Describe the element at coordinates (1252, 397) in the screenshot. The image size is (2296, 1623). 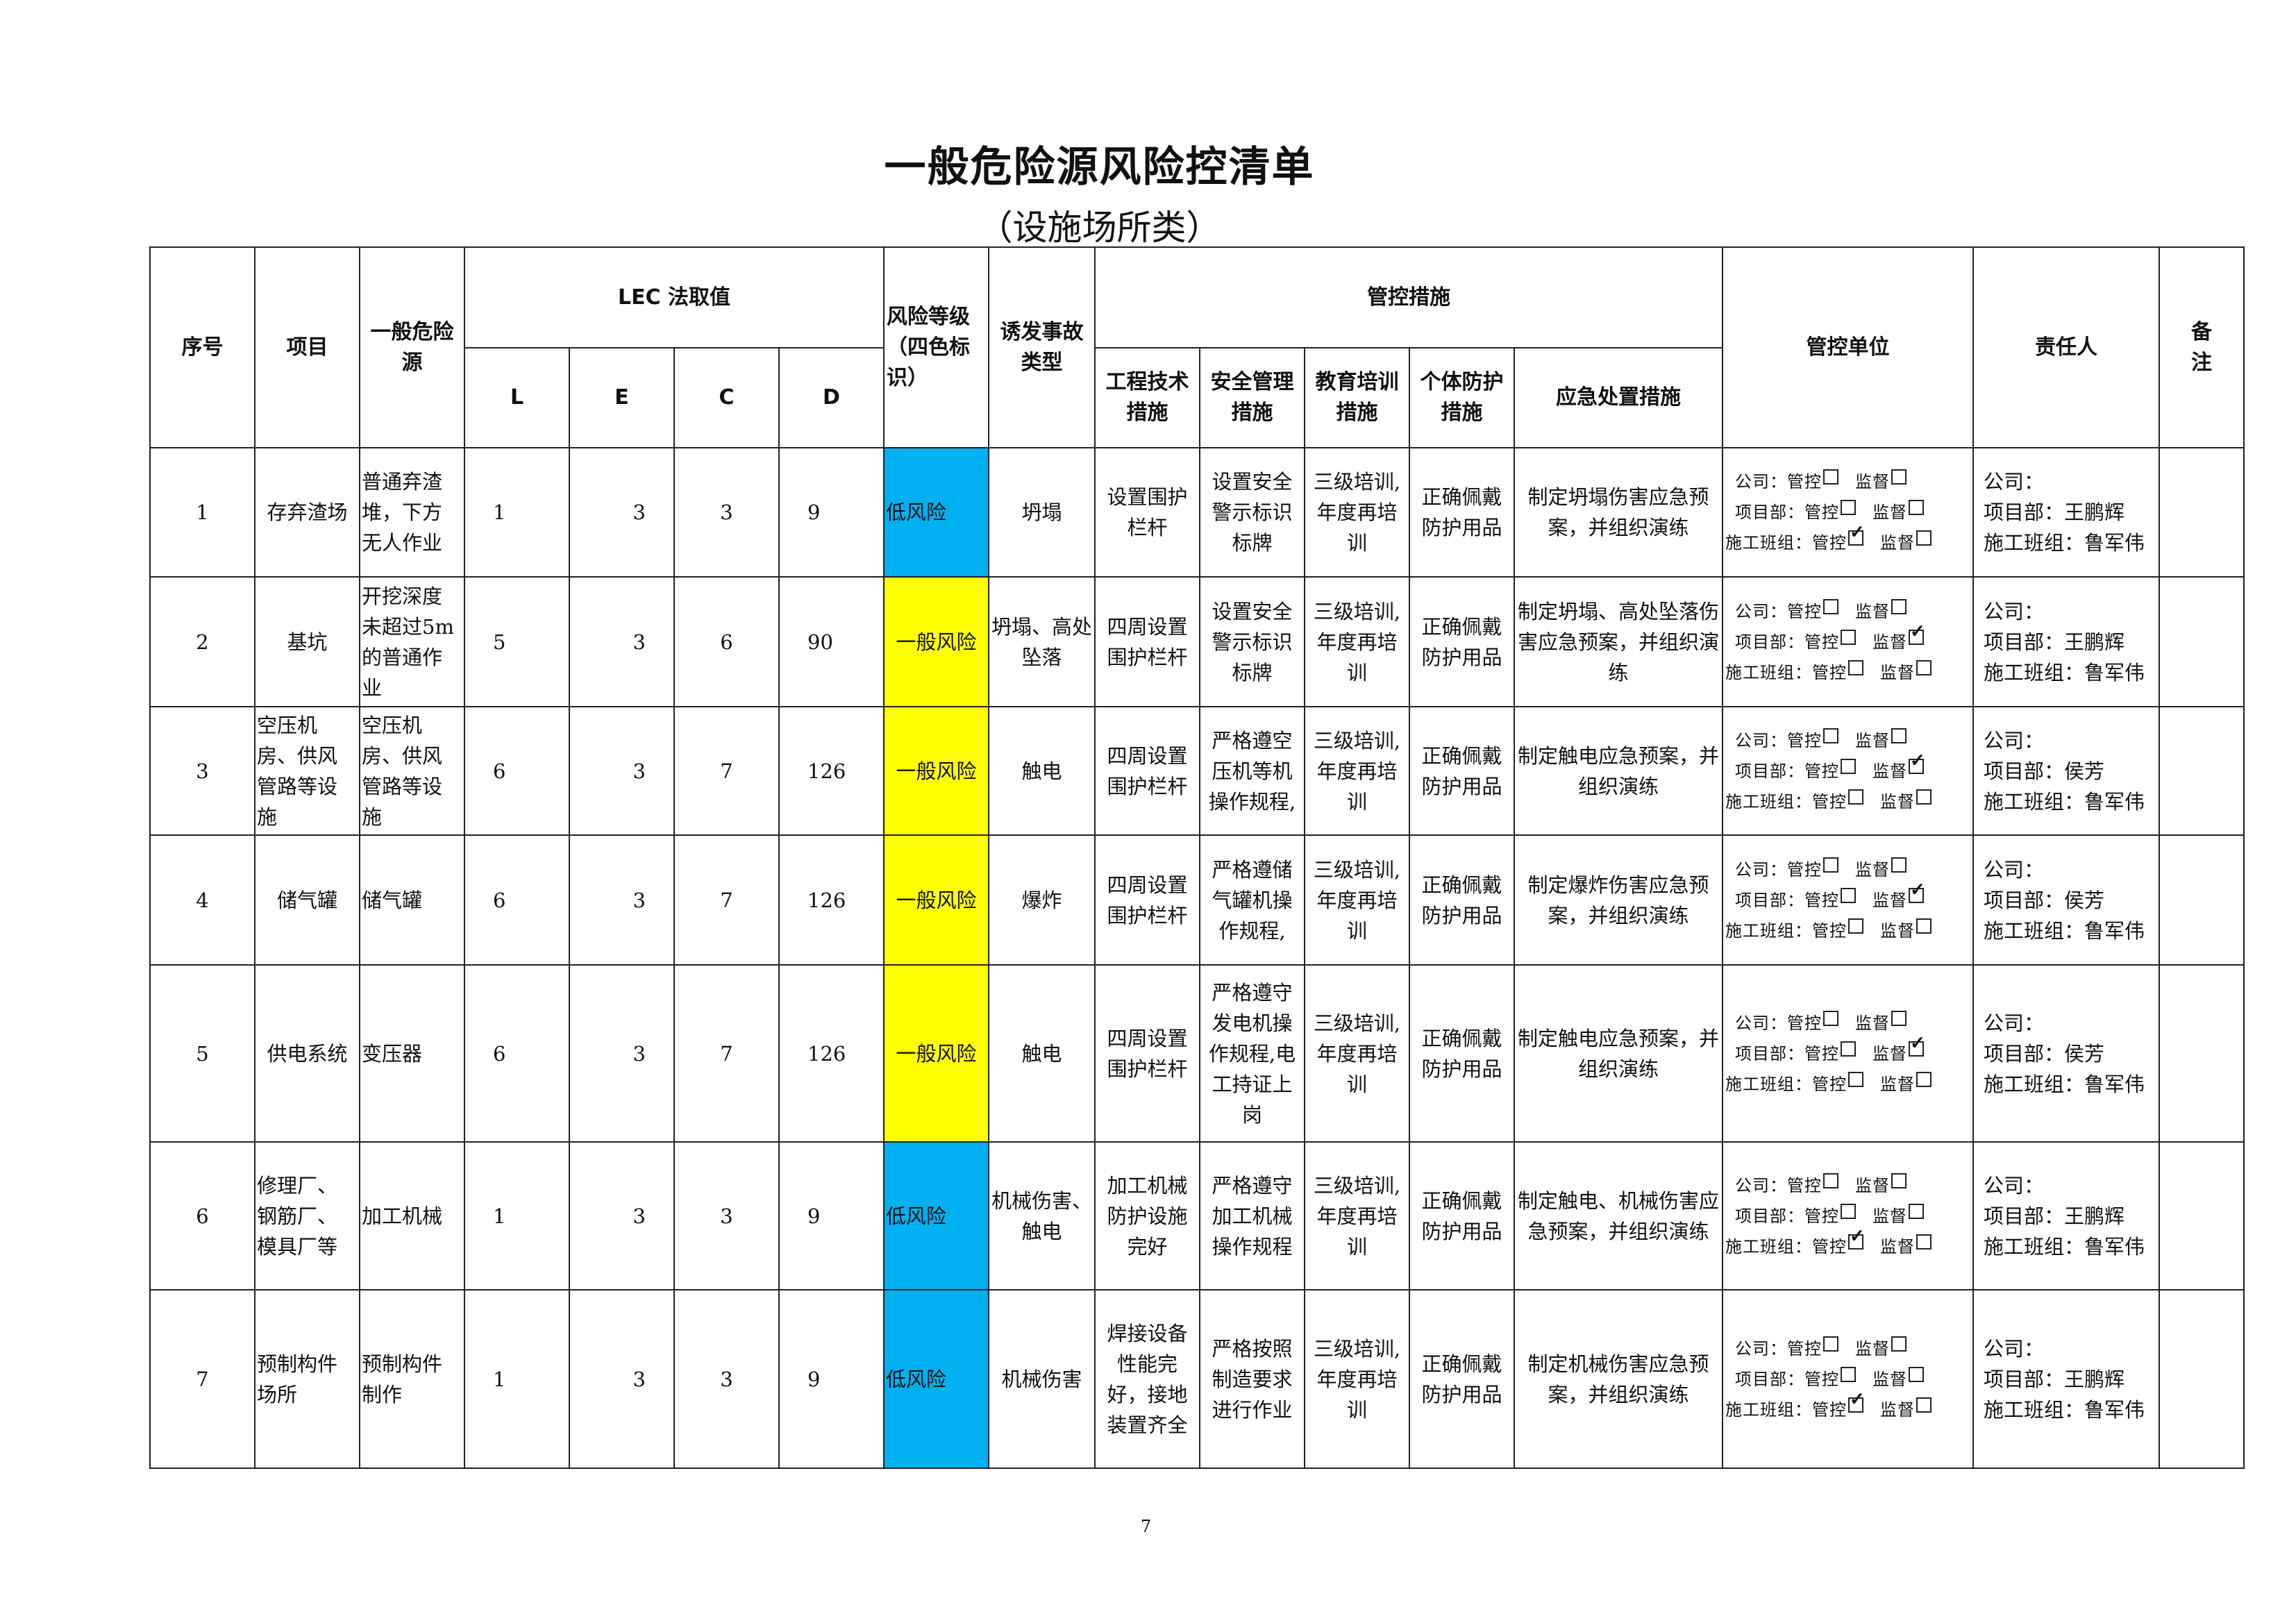
I see `header-safety-mgmt: 安全管理措施` at that location.